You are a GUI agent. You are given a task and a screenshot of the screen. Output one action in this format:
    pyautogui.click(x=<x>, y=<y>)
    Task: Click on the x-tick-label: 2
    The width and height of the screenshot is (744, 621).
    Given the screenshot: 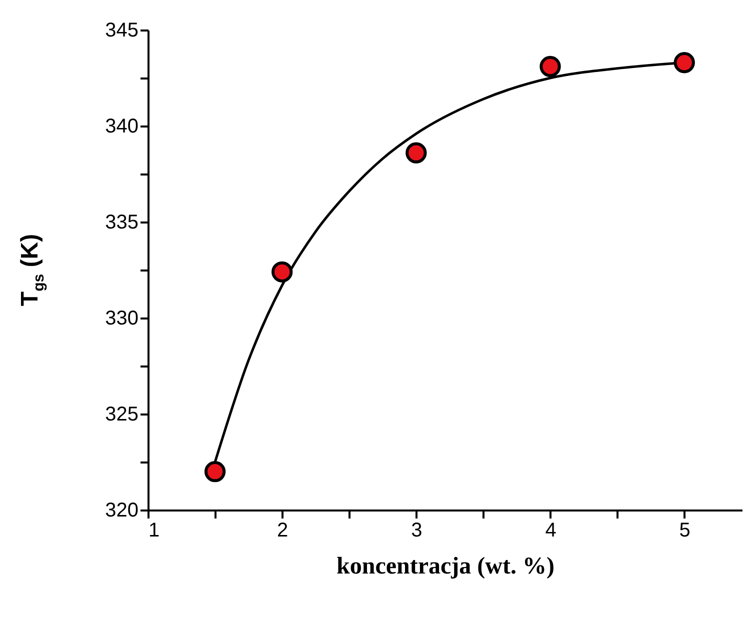 What is the action you would take?
    pyautogui.click(x=282, y=531)
    